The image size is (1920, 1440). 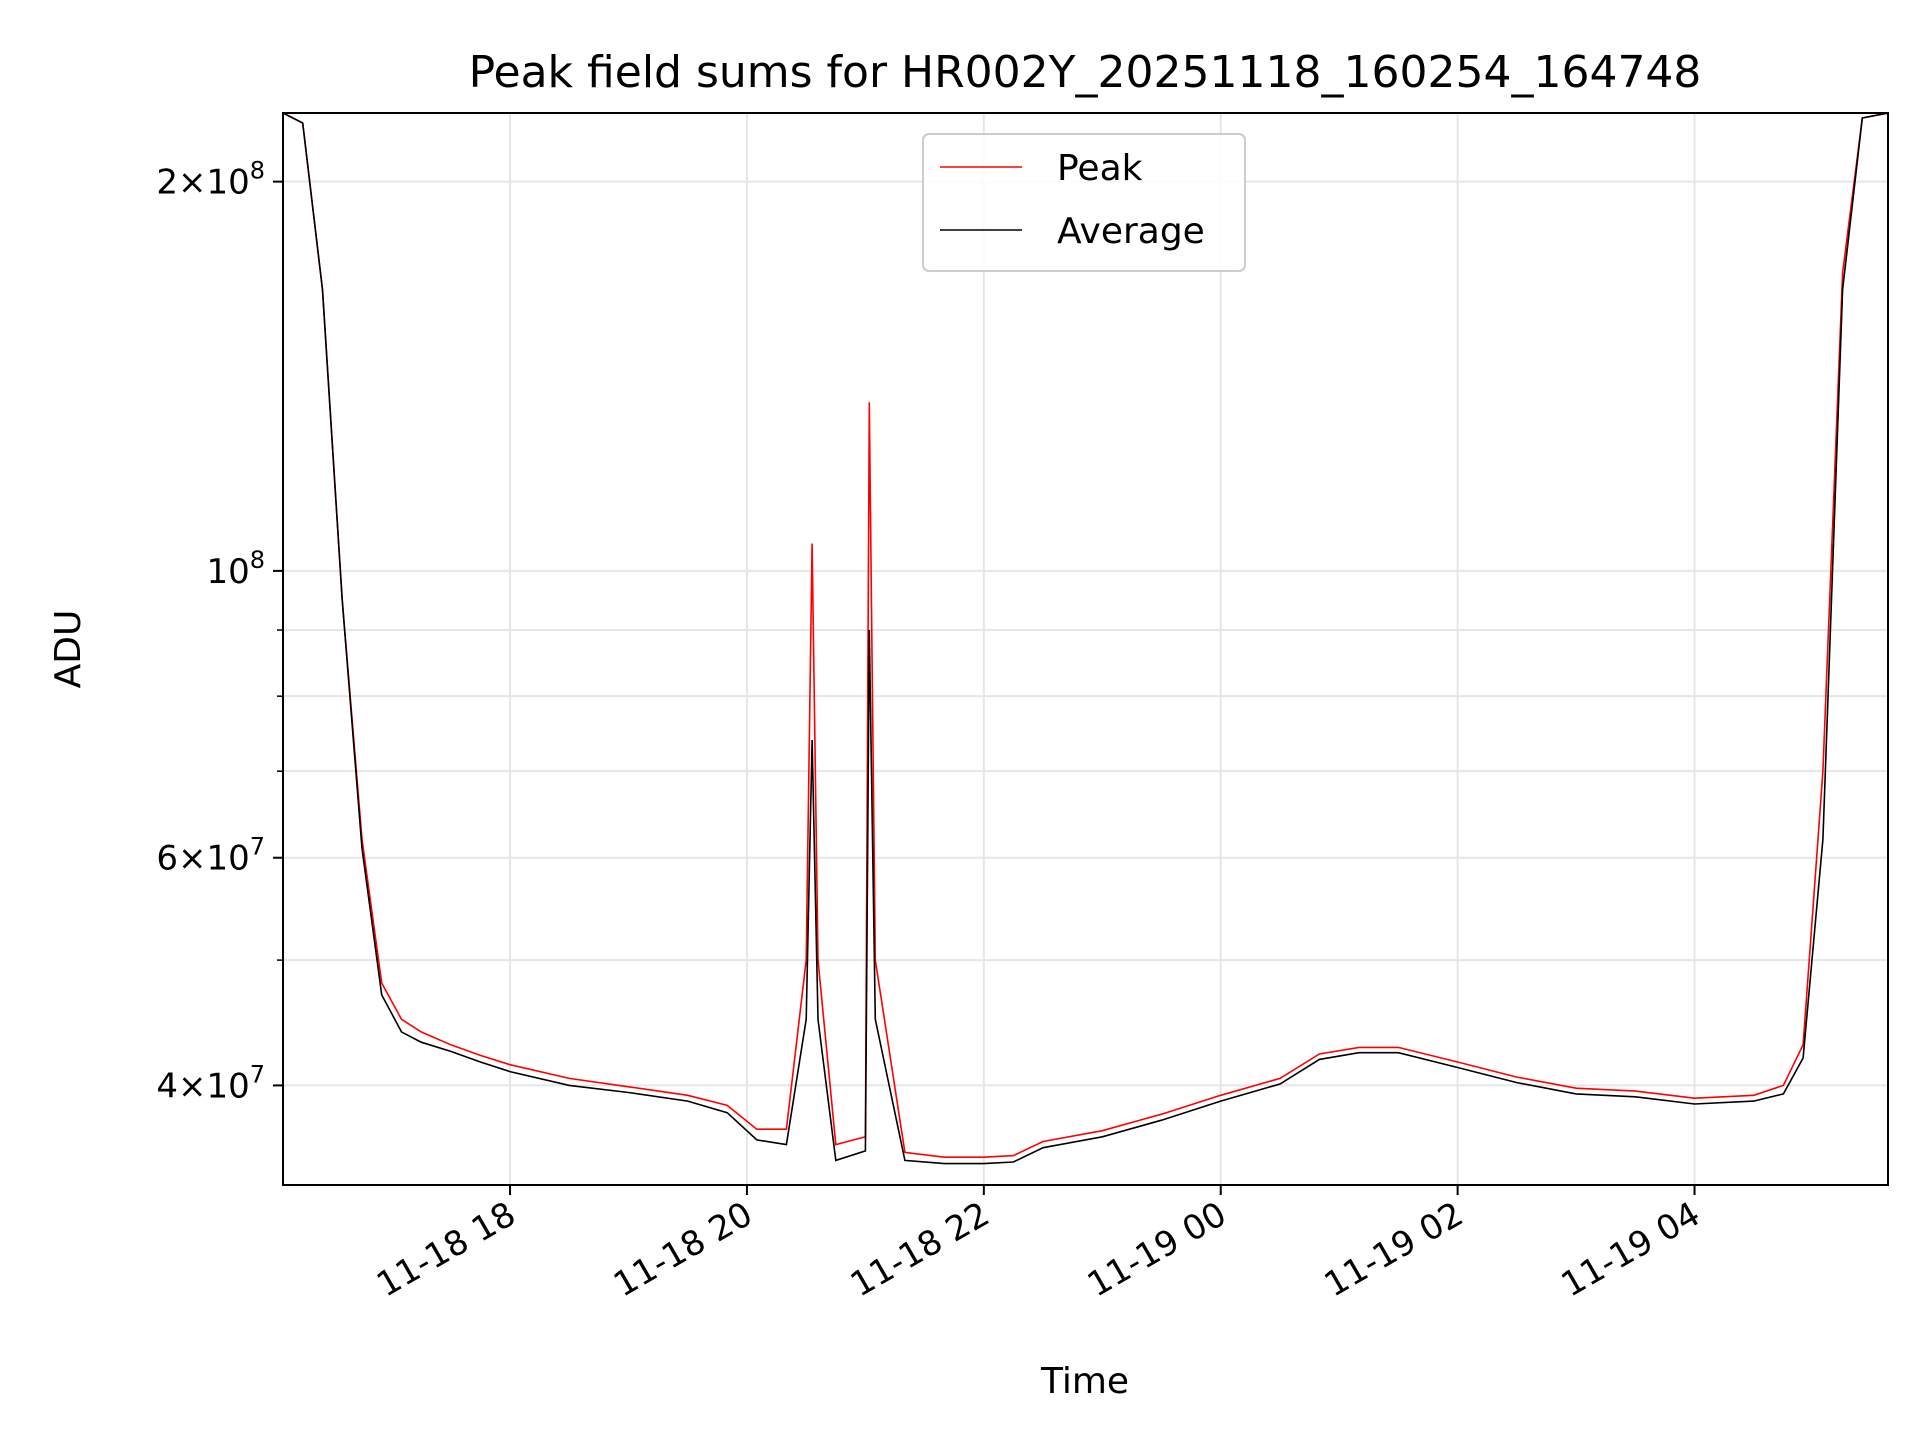 What do you see at coordinates (1631, 1249) in the screenshot?
I see `x-tick-label: 11-19 04` at bounding box center [1631, 1249].